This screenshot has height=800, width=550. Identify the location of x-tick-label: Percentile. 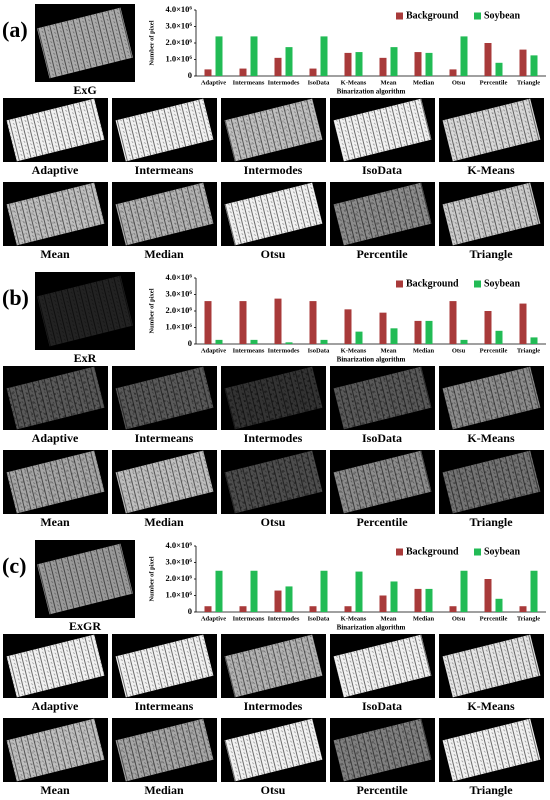
(494, 618).